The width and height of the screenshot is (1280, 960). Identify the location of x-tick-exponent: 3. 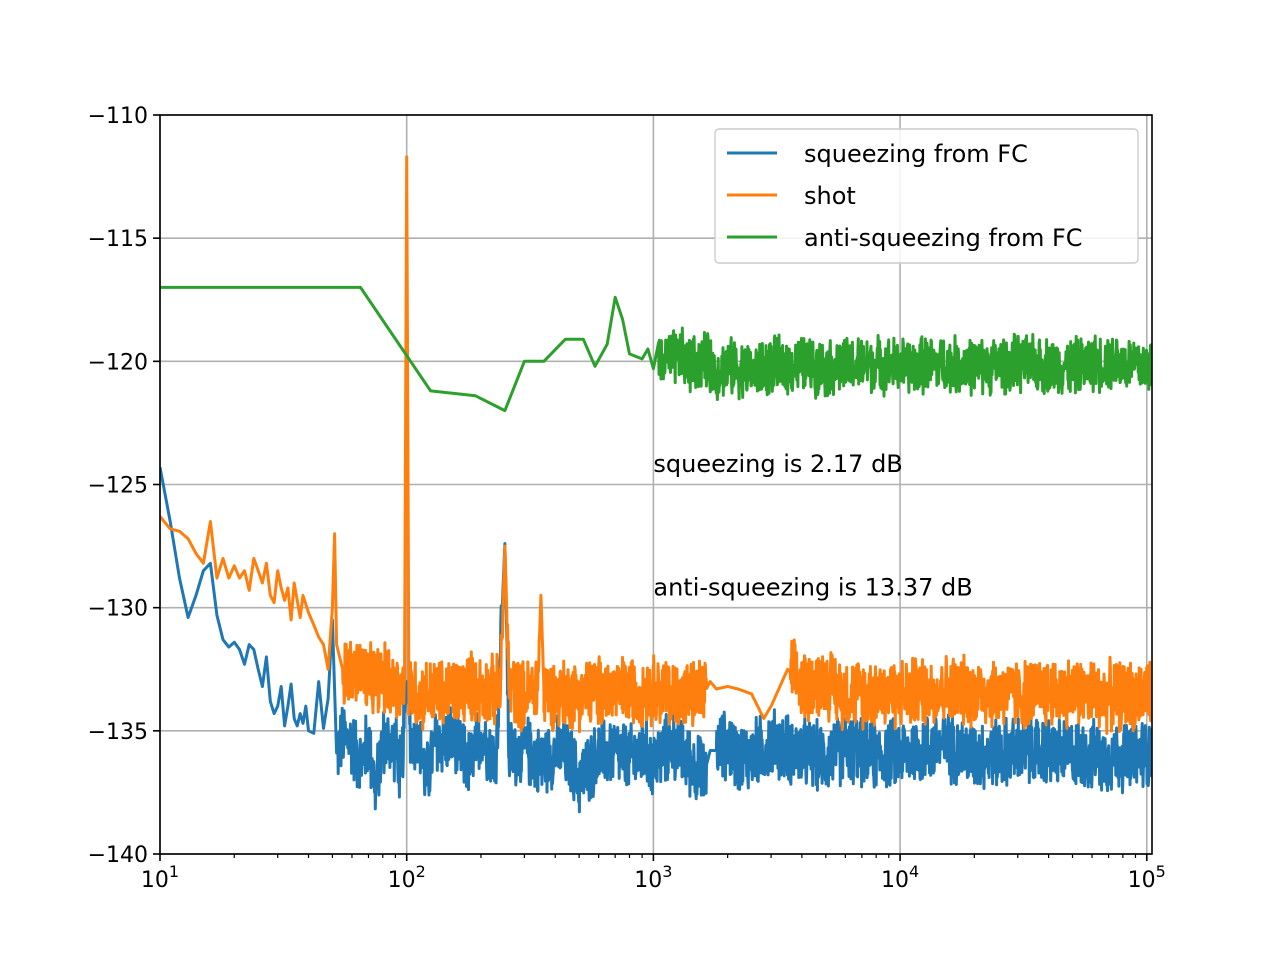
(667, 871).